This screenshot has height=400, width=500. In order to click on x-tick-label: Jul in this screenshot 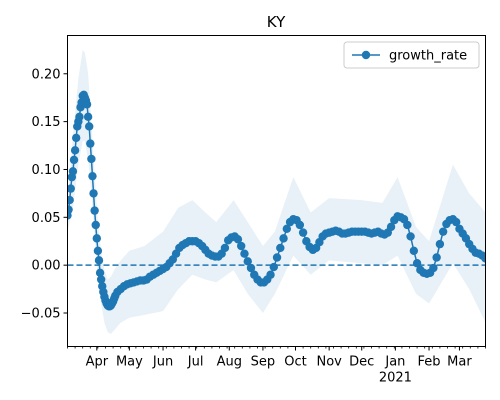, I will do `click(195, 362)`.